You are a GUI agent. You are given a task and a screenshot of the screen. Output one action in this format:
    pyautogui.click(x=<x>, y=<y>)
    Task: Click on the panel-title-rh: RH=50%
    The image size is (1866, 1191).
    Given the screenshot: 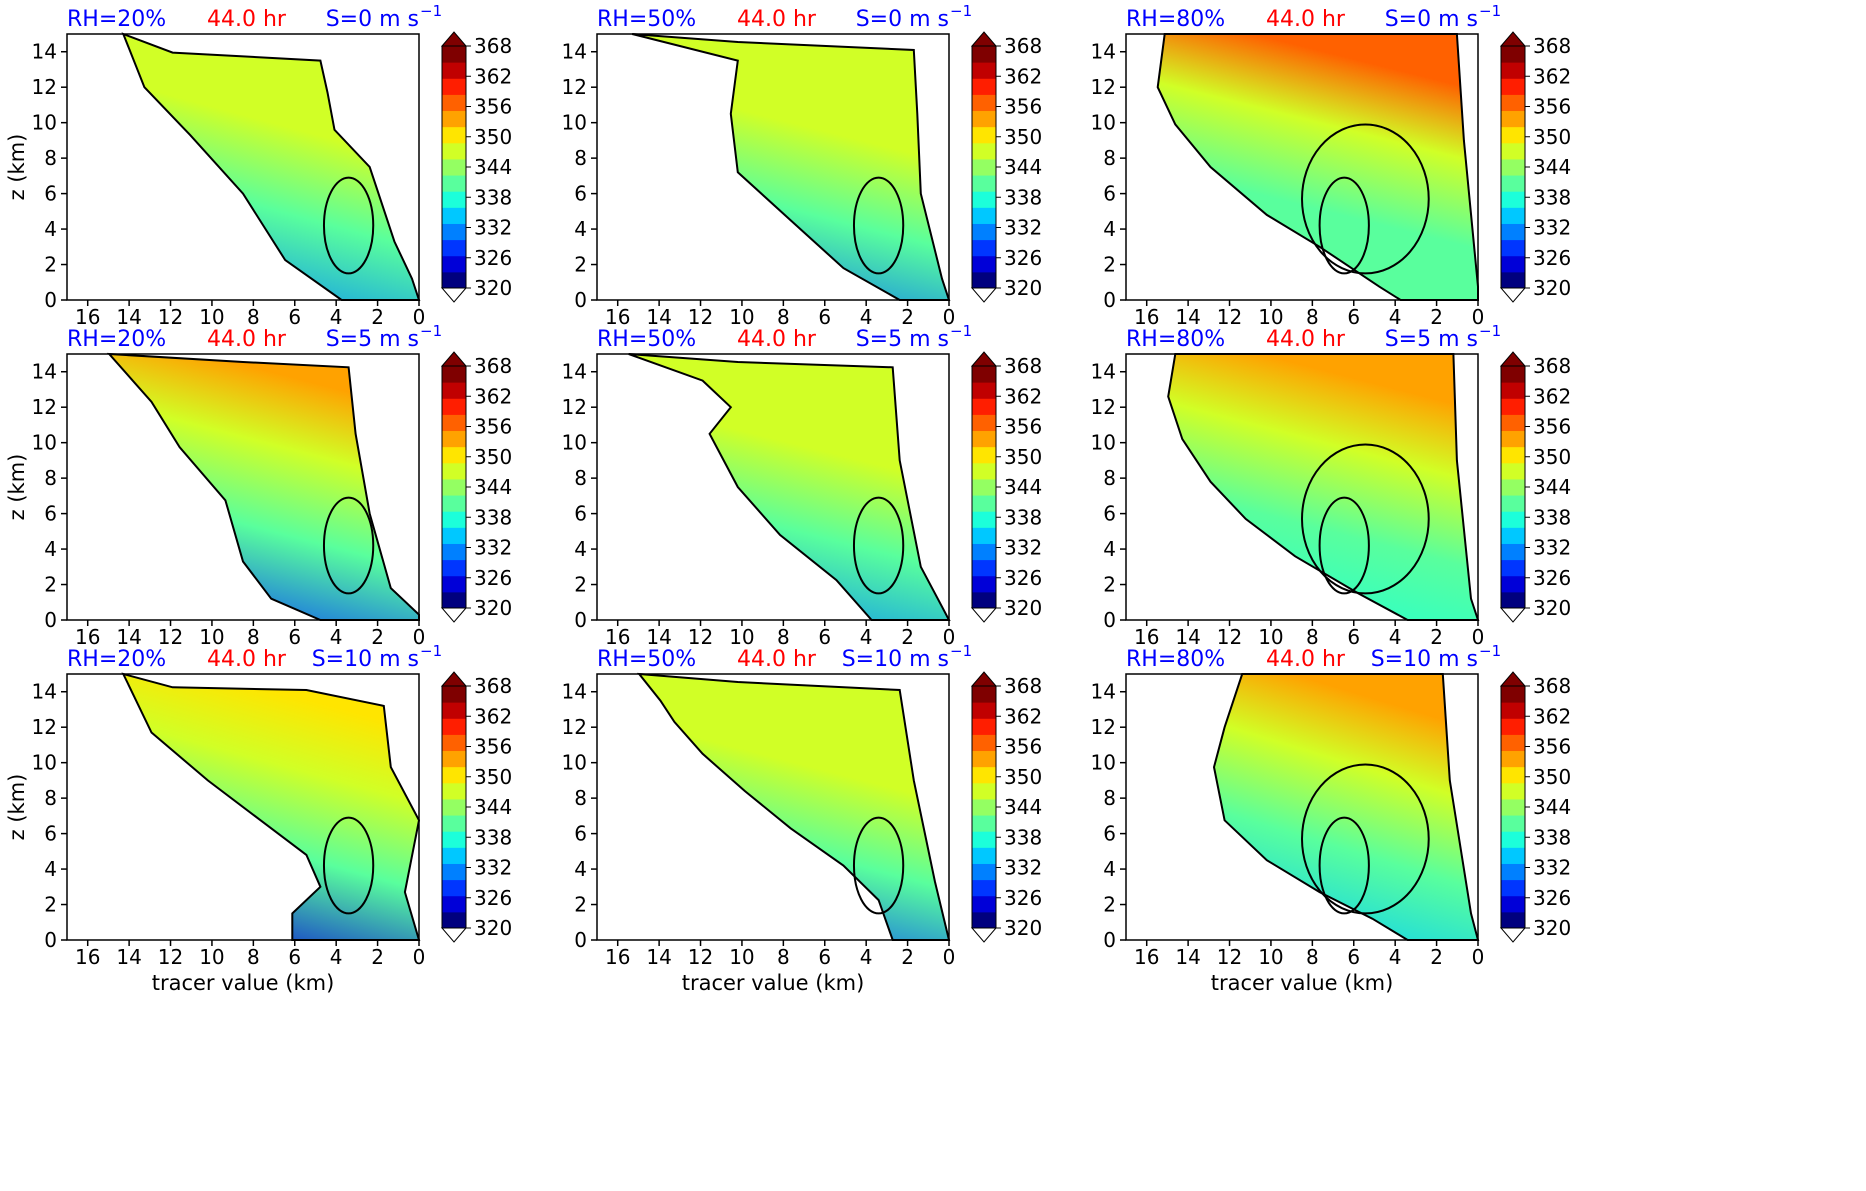 What is the action you would take?
    pyautogui.click(x=646, y=339)
    